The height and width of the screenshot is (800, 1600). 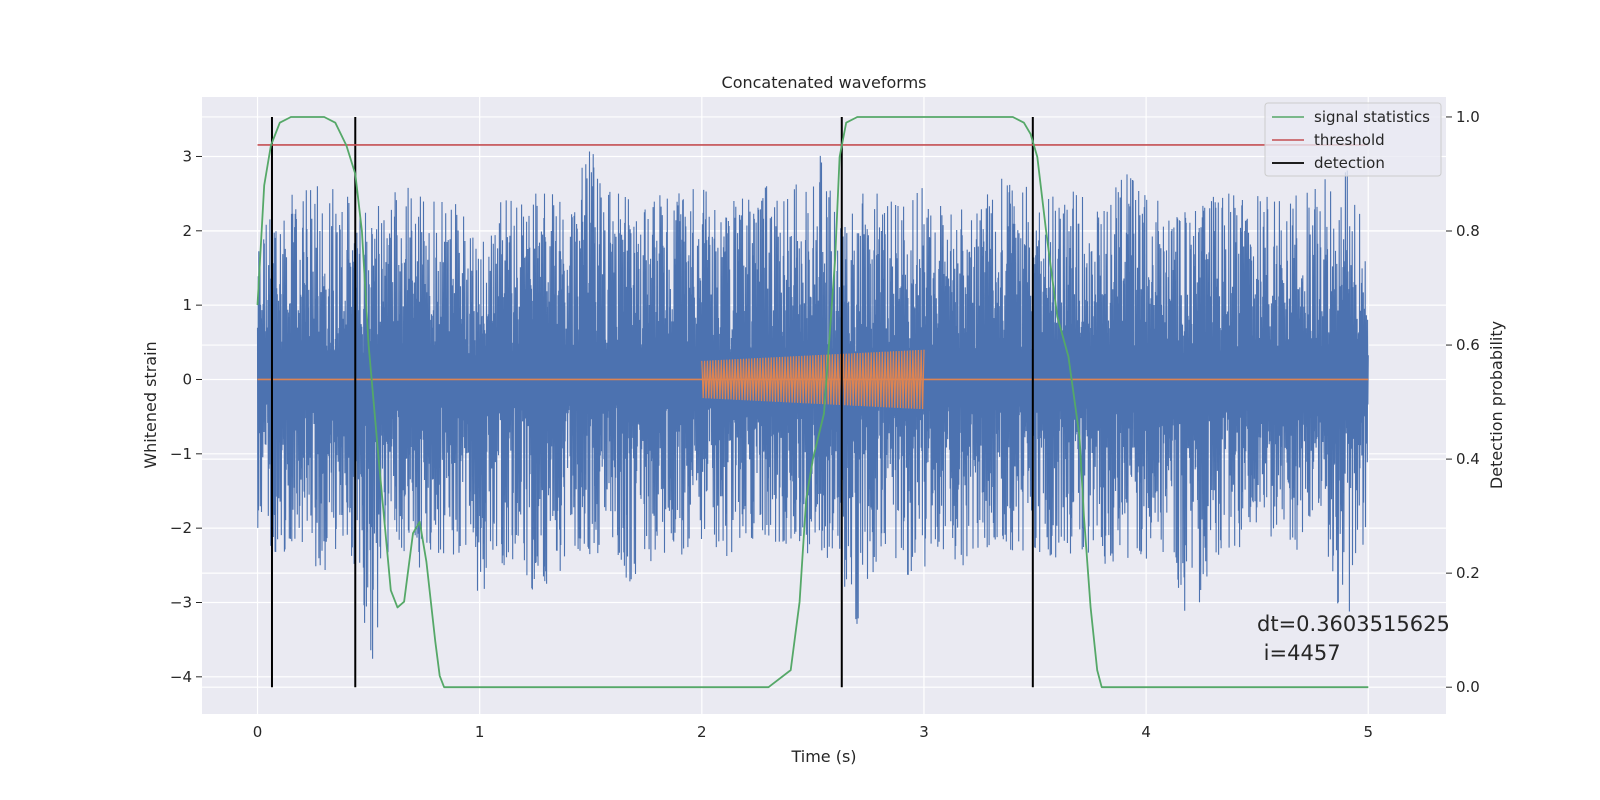 What do you see at coordinates (187, 231) in the screenshot?
I see `y-tick-label: 2` at bounding box center [187, 231].